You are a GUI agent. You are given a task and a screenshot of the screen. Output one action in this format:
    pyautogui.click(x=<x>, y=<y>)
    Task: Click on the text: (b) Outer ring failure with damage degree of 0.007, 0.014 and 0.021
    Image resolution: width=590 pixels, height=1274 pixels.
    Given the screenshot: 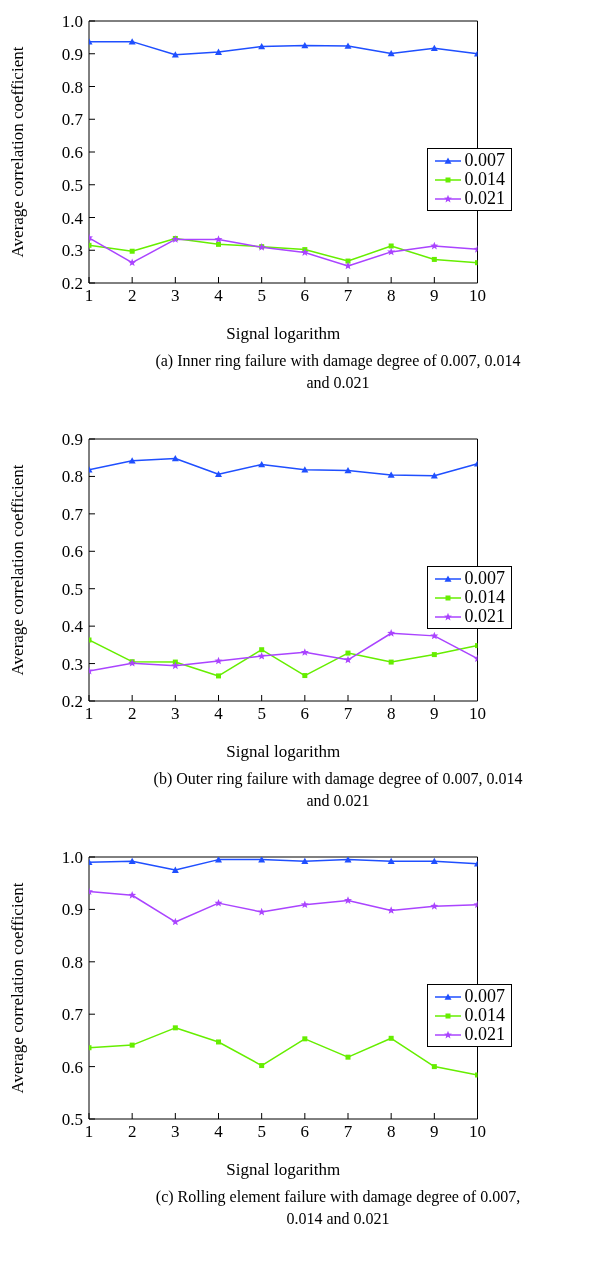 What is the action you would take?
    pyautogui.click(x=338, y=790)
    